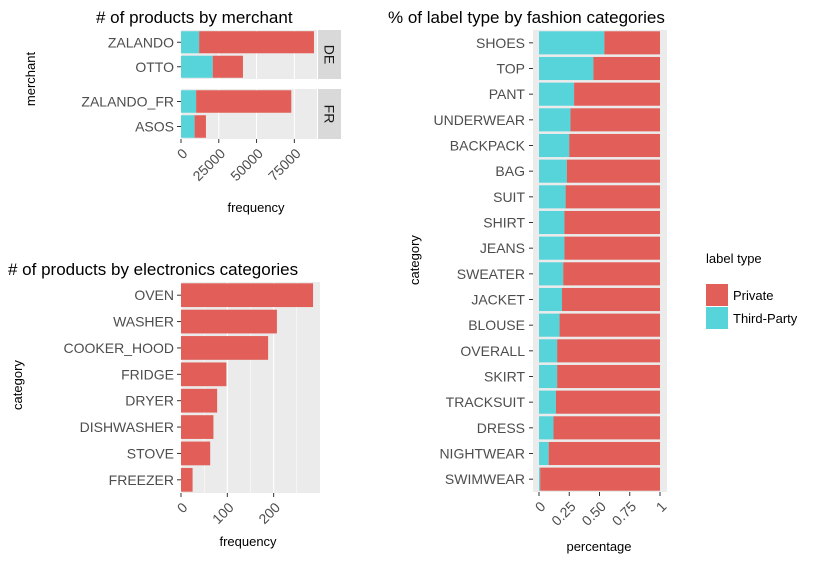 Image resolution: width=830 pixels, height=563 pixels. I want to click on fashion-x-tick-label: 0.25, so click(563, 513).